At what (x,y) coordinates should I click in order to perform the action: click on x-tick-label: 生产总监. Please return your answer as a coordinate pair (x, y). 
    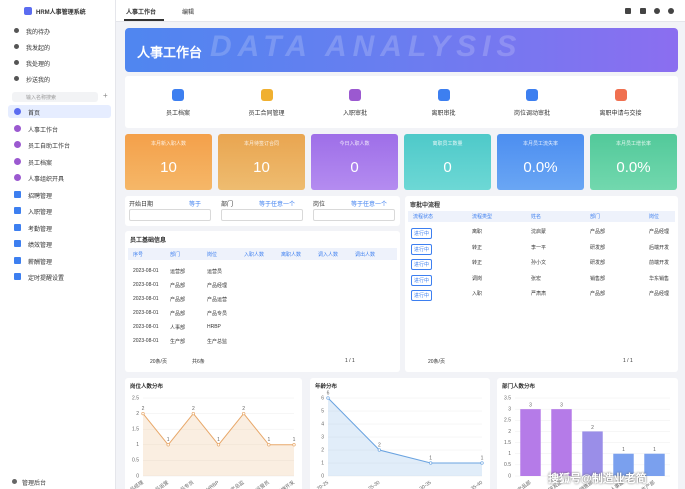
    Looking at the image, I should click on (235, 484).